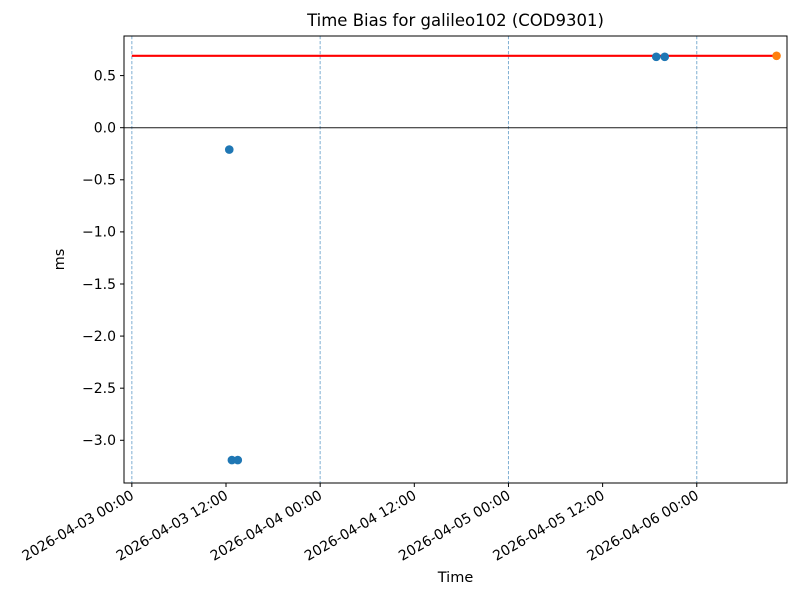  What do you see at coordinates (99, 233) in the screenshot?
I see `y-tick-label: −1.0` at bounding box center [99, 233].